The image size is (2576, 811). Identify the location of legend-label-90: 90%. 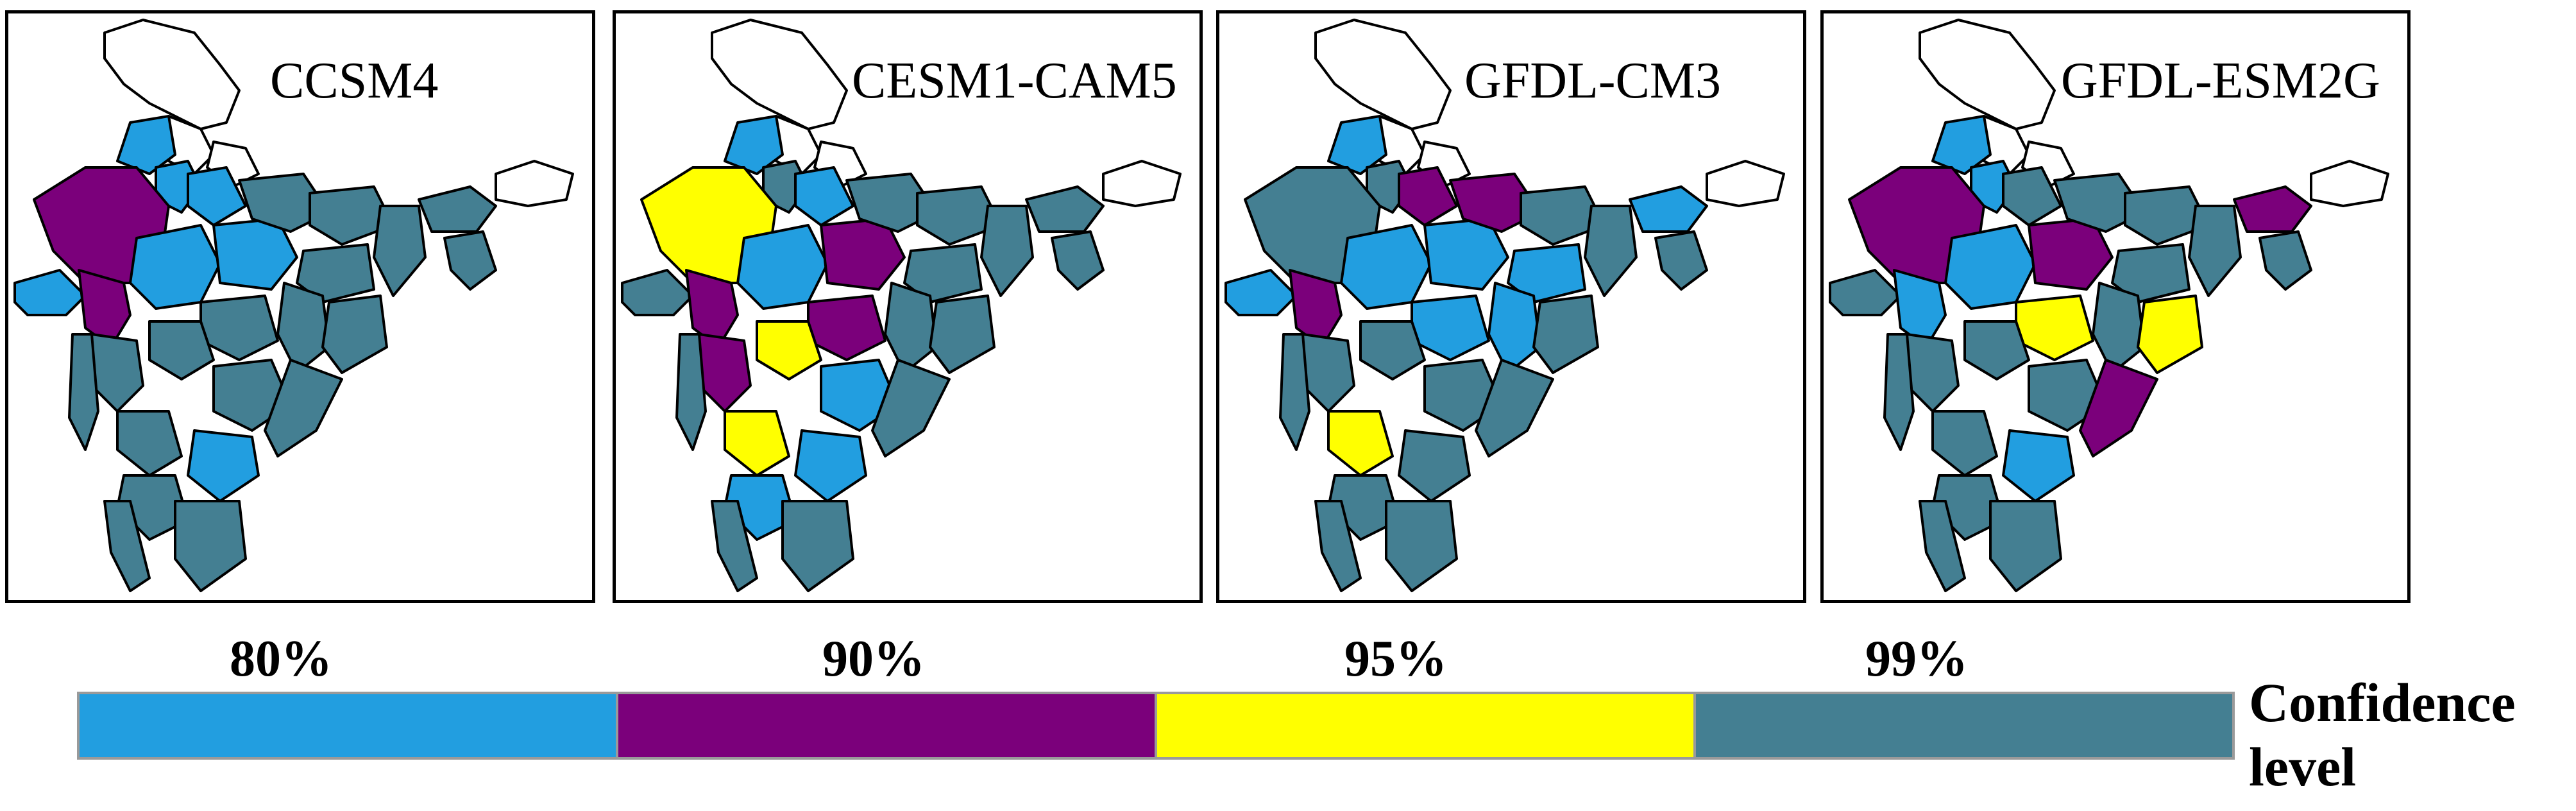
(873, 659).